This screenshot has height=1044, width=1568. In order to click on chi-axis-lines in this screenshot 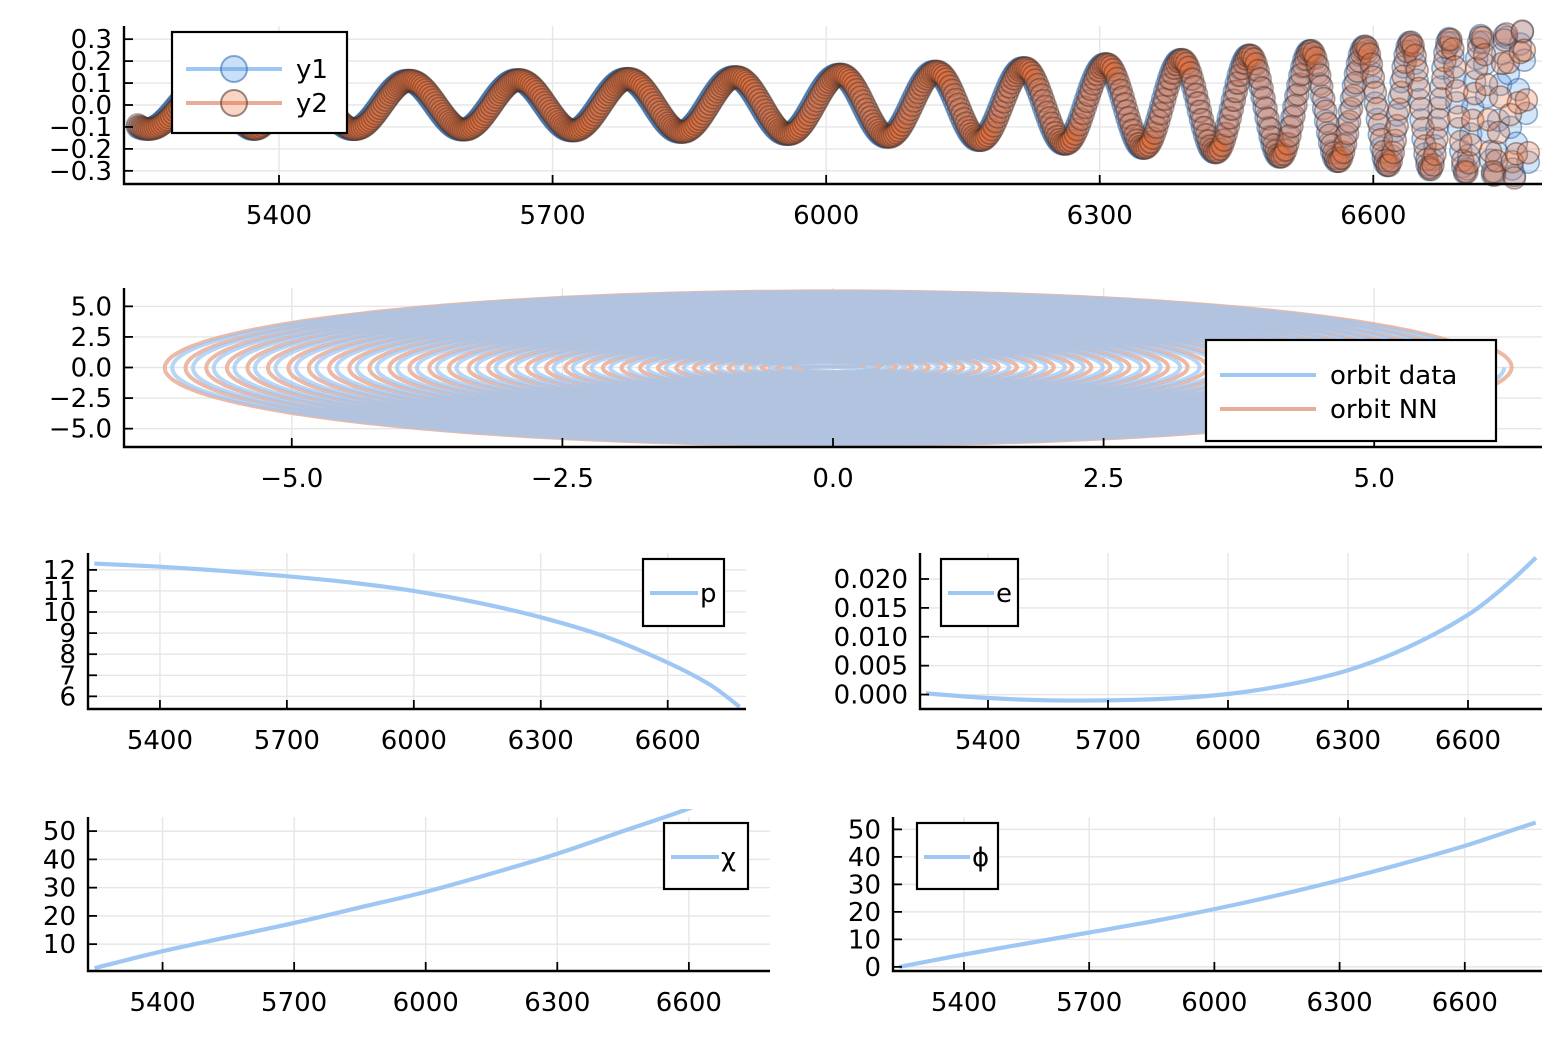, I will do `click(428, 895)`.